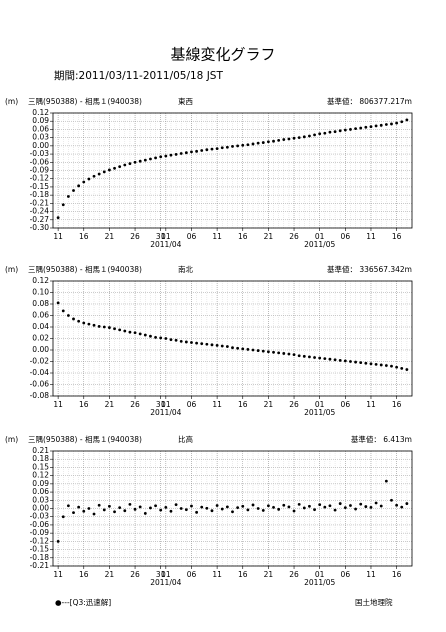 The image size is (446, 632). Describe the element at coordinates (85, 101) in the screenshot. I see `baseline: 三隅(950388) - 相馬１(940038)` at that location.